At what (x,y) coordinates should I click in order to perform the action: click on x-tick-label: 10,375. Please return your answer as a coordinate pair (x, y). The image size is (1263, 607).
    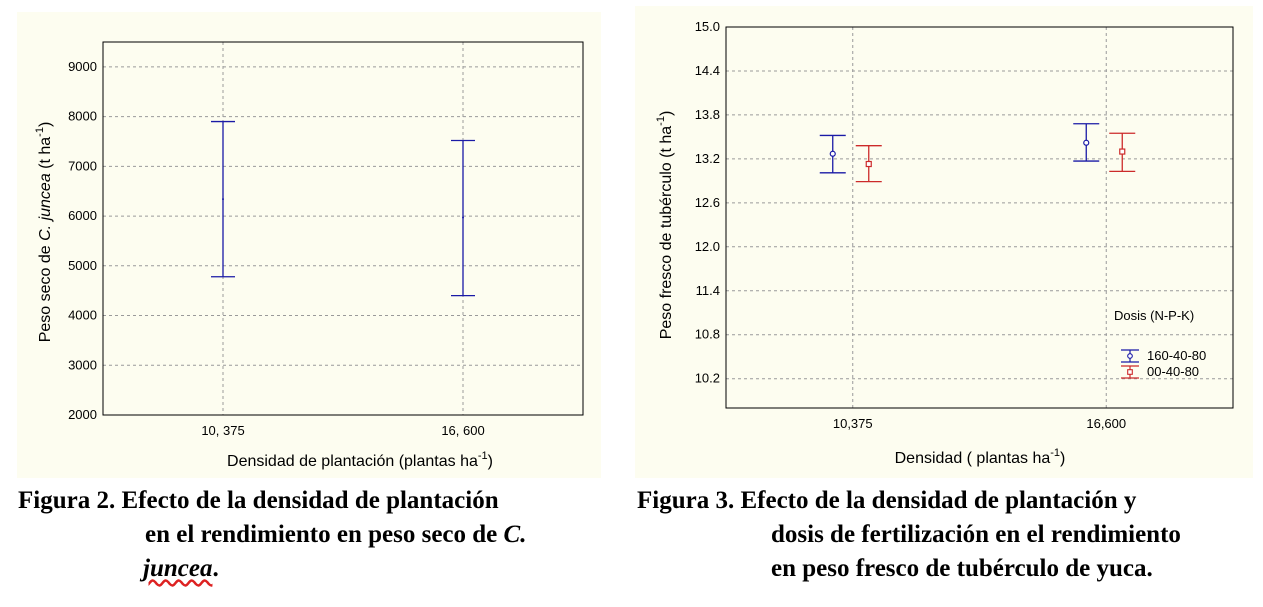
    Looking at the image, I should click on (853, 423).